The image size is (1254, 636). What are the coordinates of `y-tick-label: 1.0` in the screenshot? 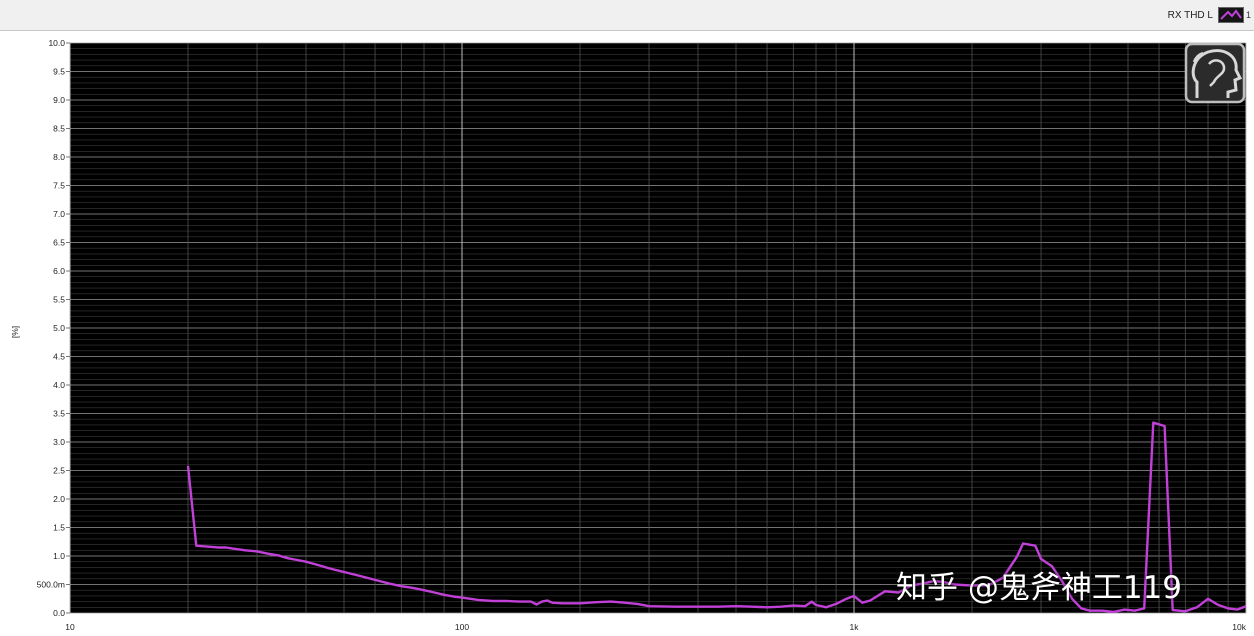 It's located at (59, 556).